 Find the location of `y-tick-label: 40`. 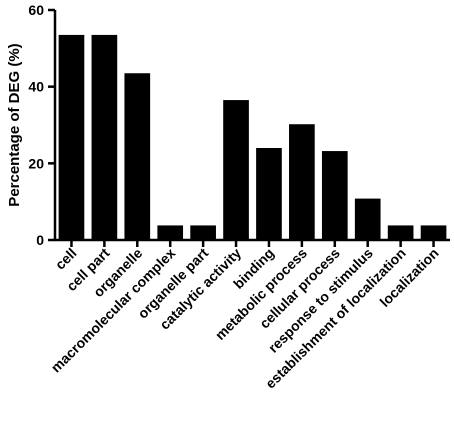

y-tick-label: 40 is located at coordinates (36, 87).